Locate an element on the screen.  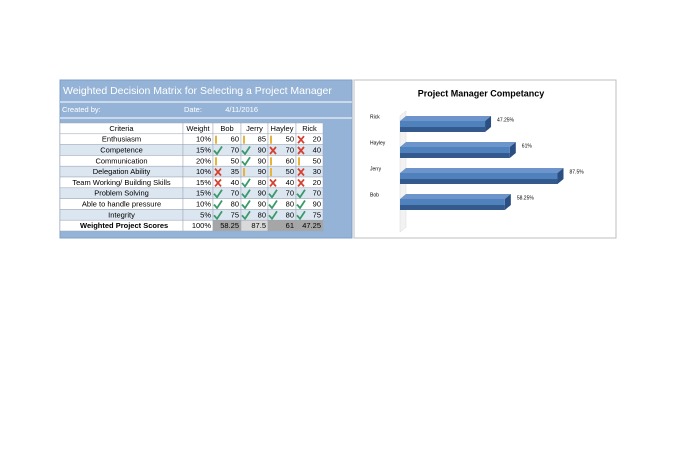
bar-value-label: 47.25% is located at coordinates (506, 120).